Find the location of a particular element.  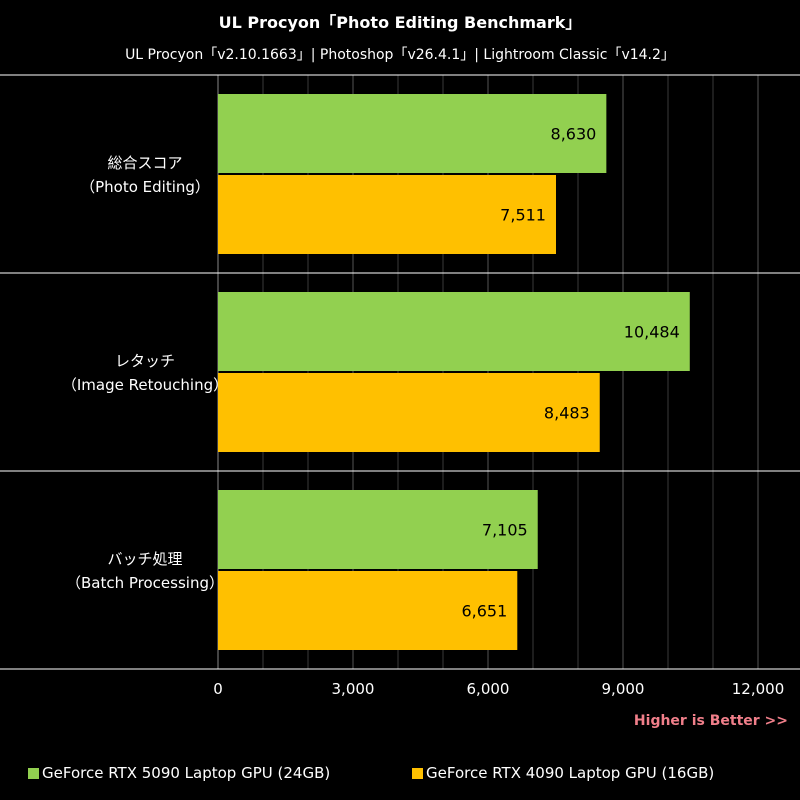

x-tick-label: 9,000 is located at coordinates (623, 689).